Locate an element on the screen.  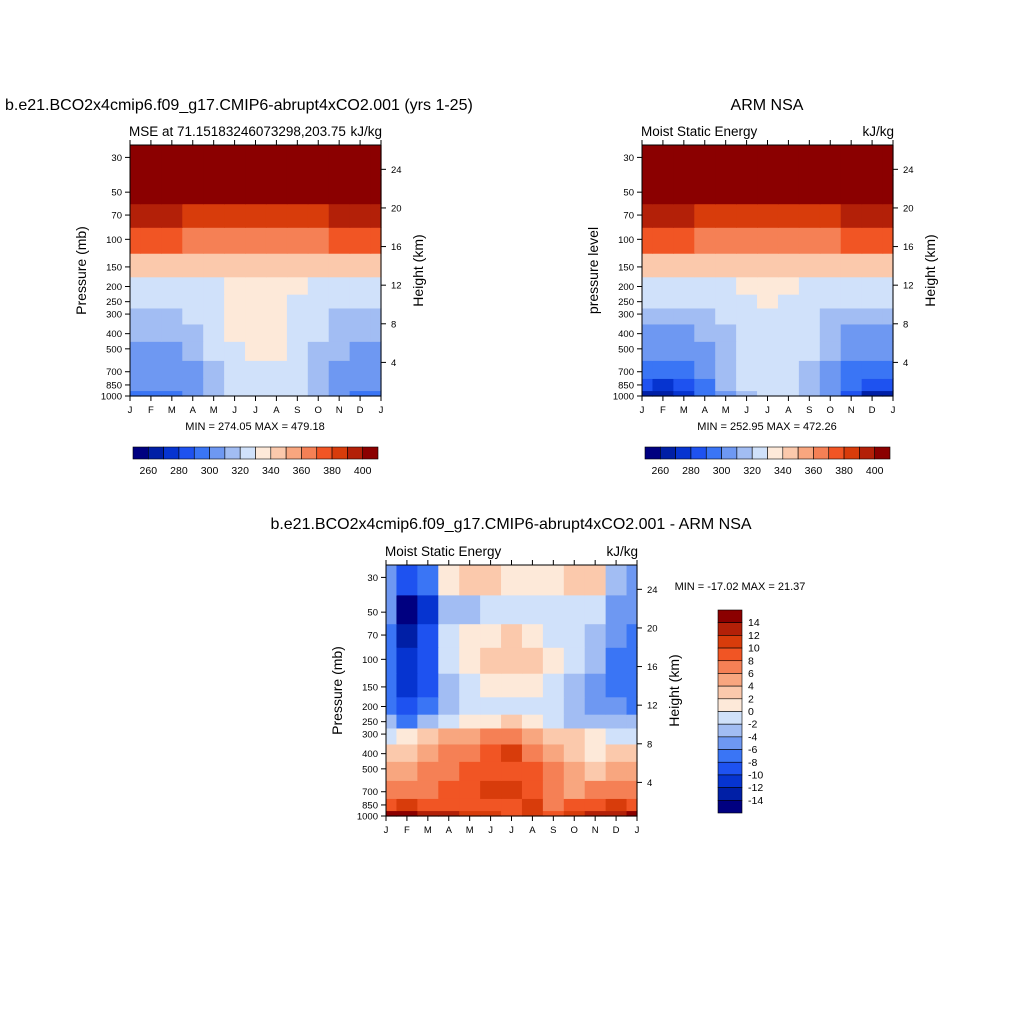
colorbar: 260 280 300 320 340 360 380 400 is located at coordinates (255, 461).